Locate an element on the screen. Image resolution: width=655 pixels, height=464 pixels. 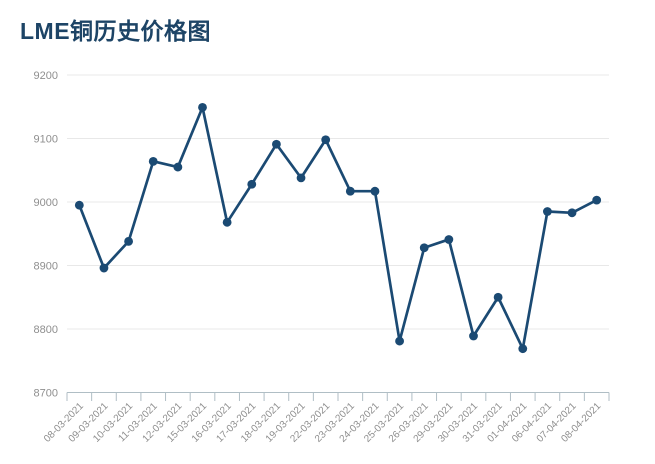
y-tick-label: 9100 is located at coordinates (46, 140).